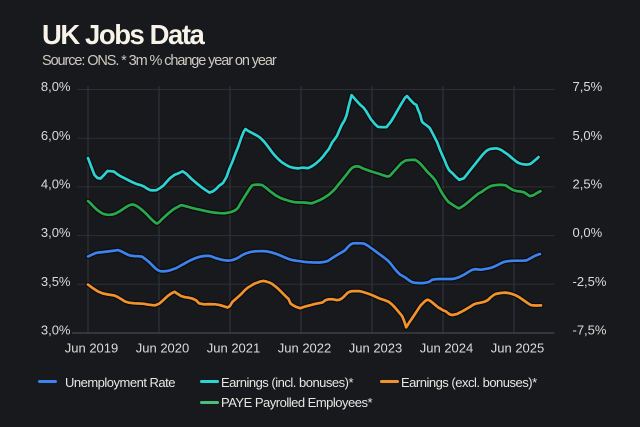 Image resolution: width=640 pixels, height=427 pixels. Describe the element at coordinates (163, 347) in the screenshot. I see `svg-text: Jun 2020` at that location.